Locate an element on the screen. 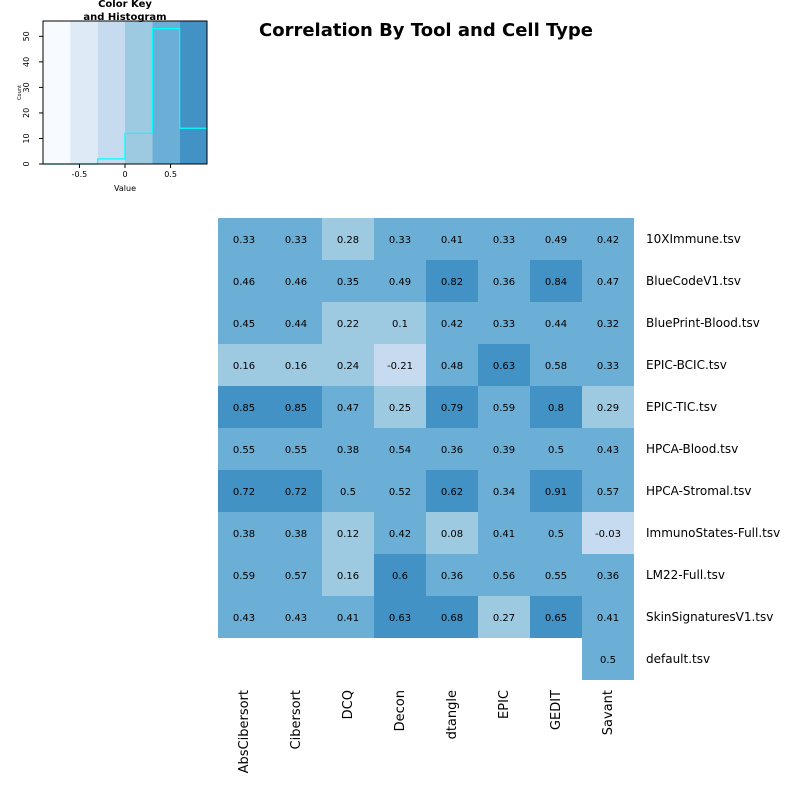 The width and height of the screenshot is (800, 804). cell-value-label: 0.29 is located at coordinates (608, 408).